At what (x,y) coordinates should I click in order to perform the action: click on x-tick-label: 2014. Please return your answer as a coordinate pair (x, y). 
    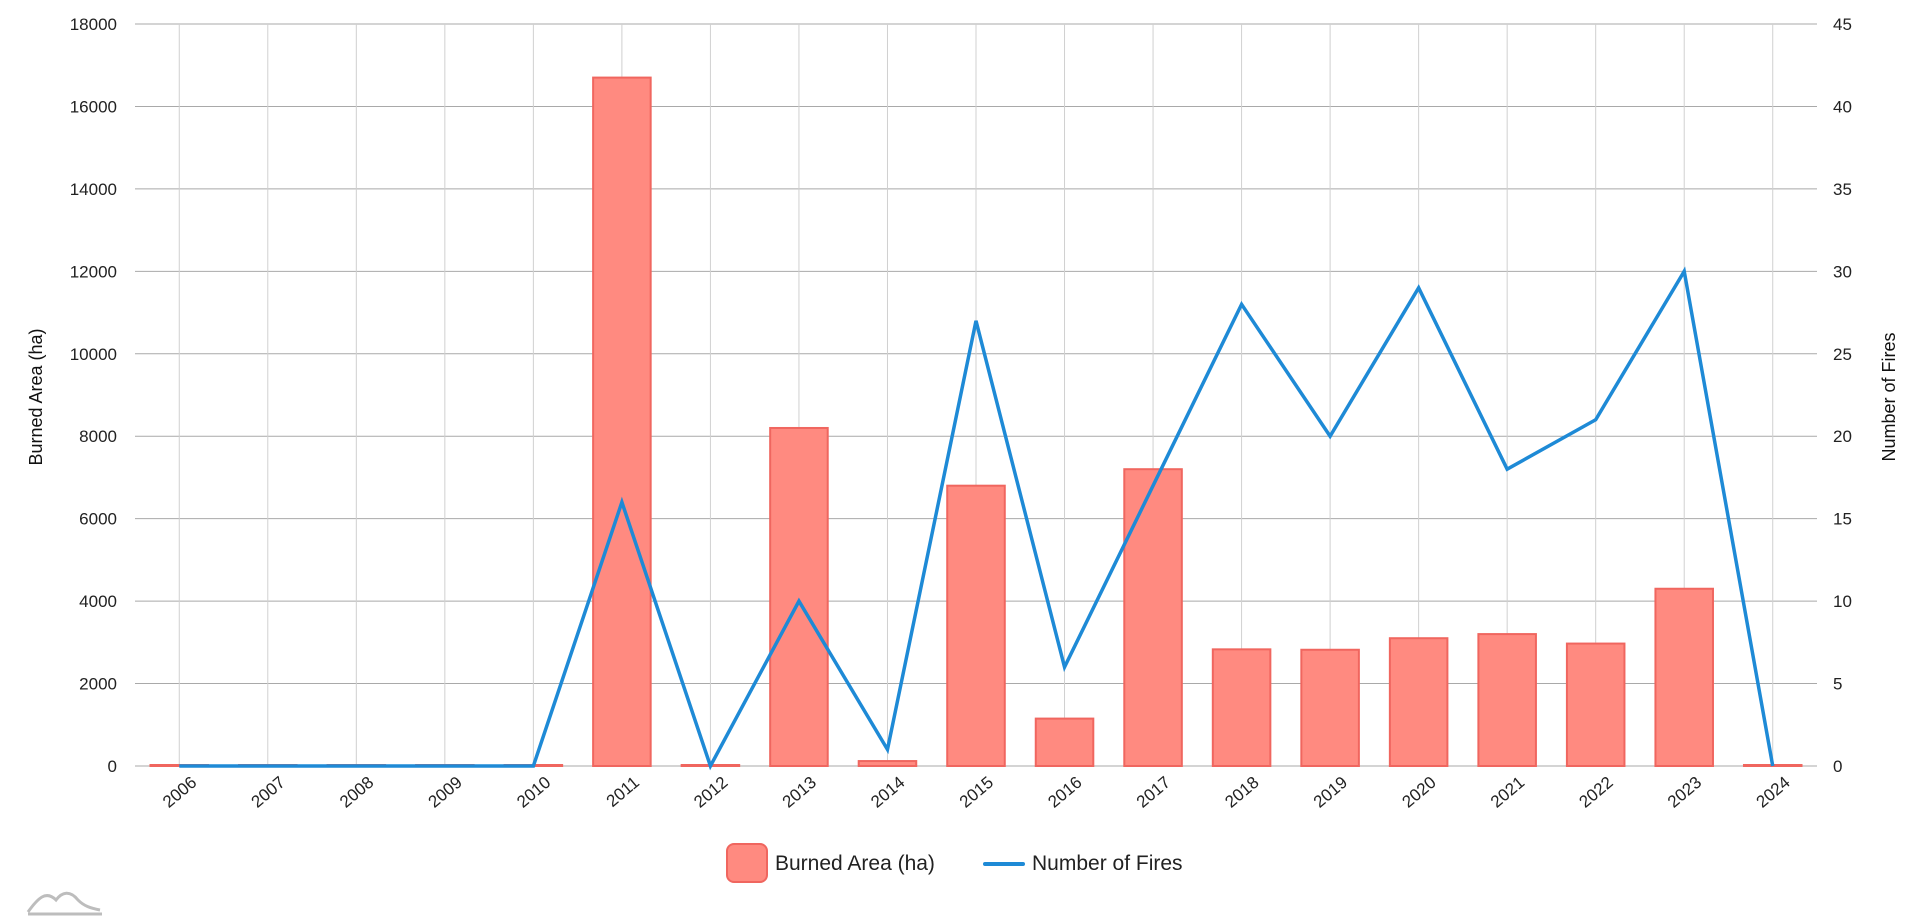
    Looking at the image, I should click on (887, 792).